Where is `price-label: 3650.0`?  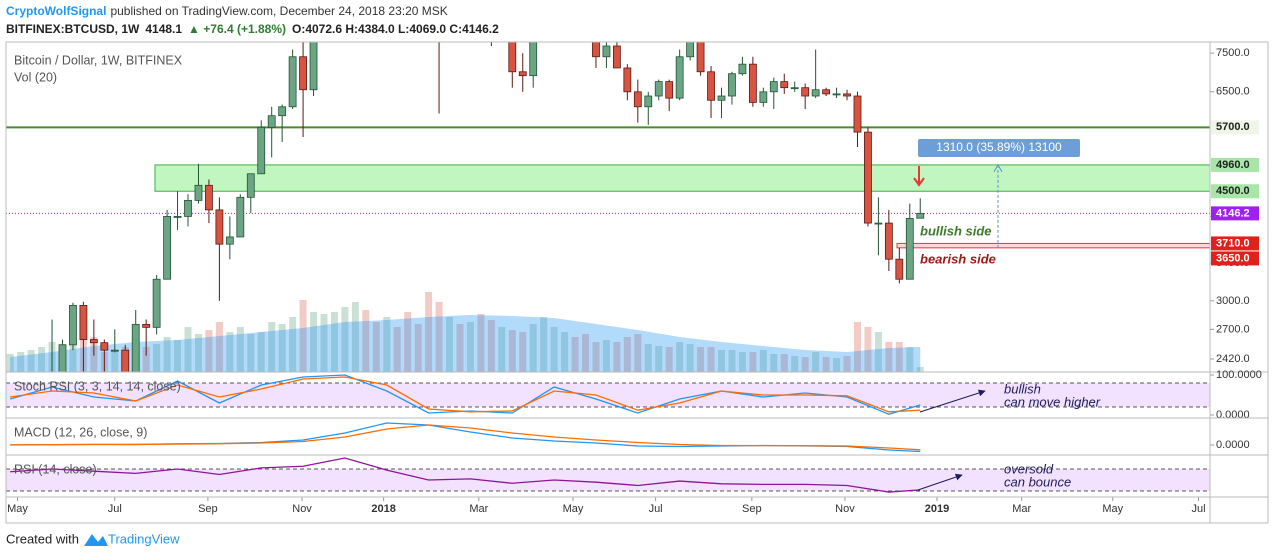 price-label: 3650.0 is located at coordinates (1233, 258).